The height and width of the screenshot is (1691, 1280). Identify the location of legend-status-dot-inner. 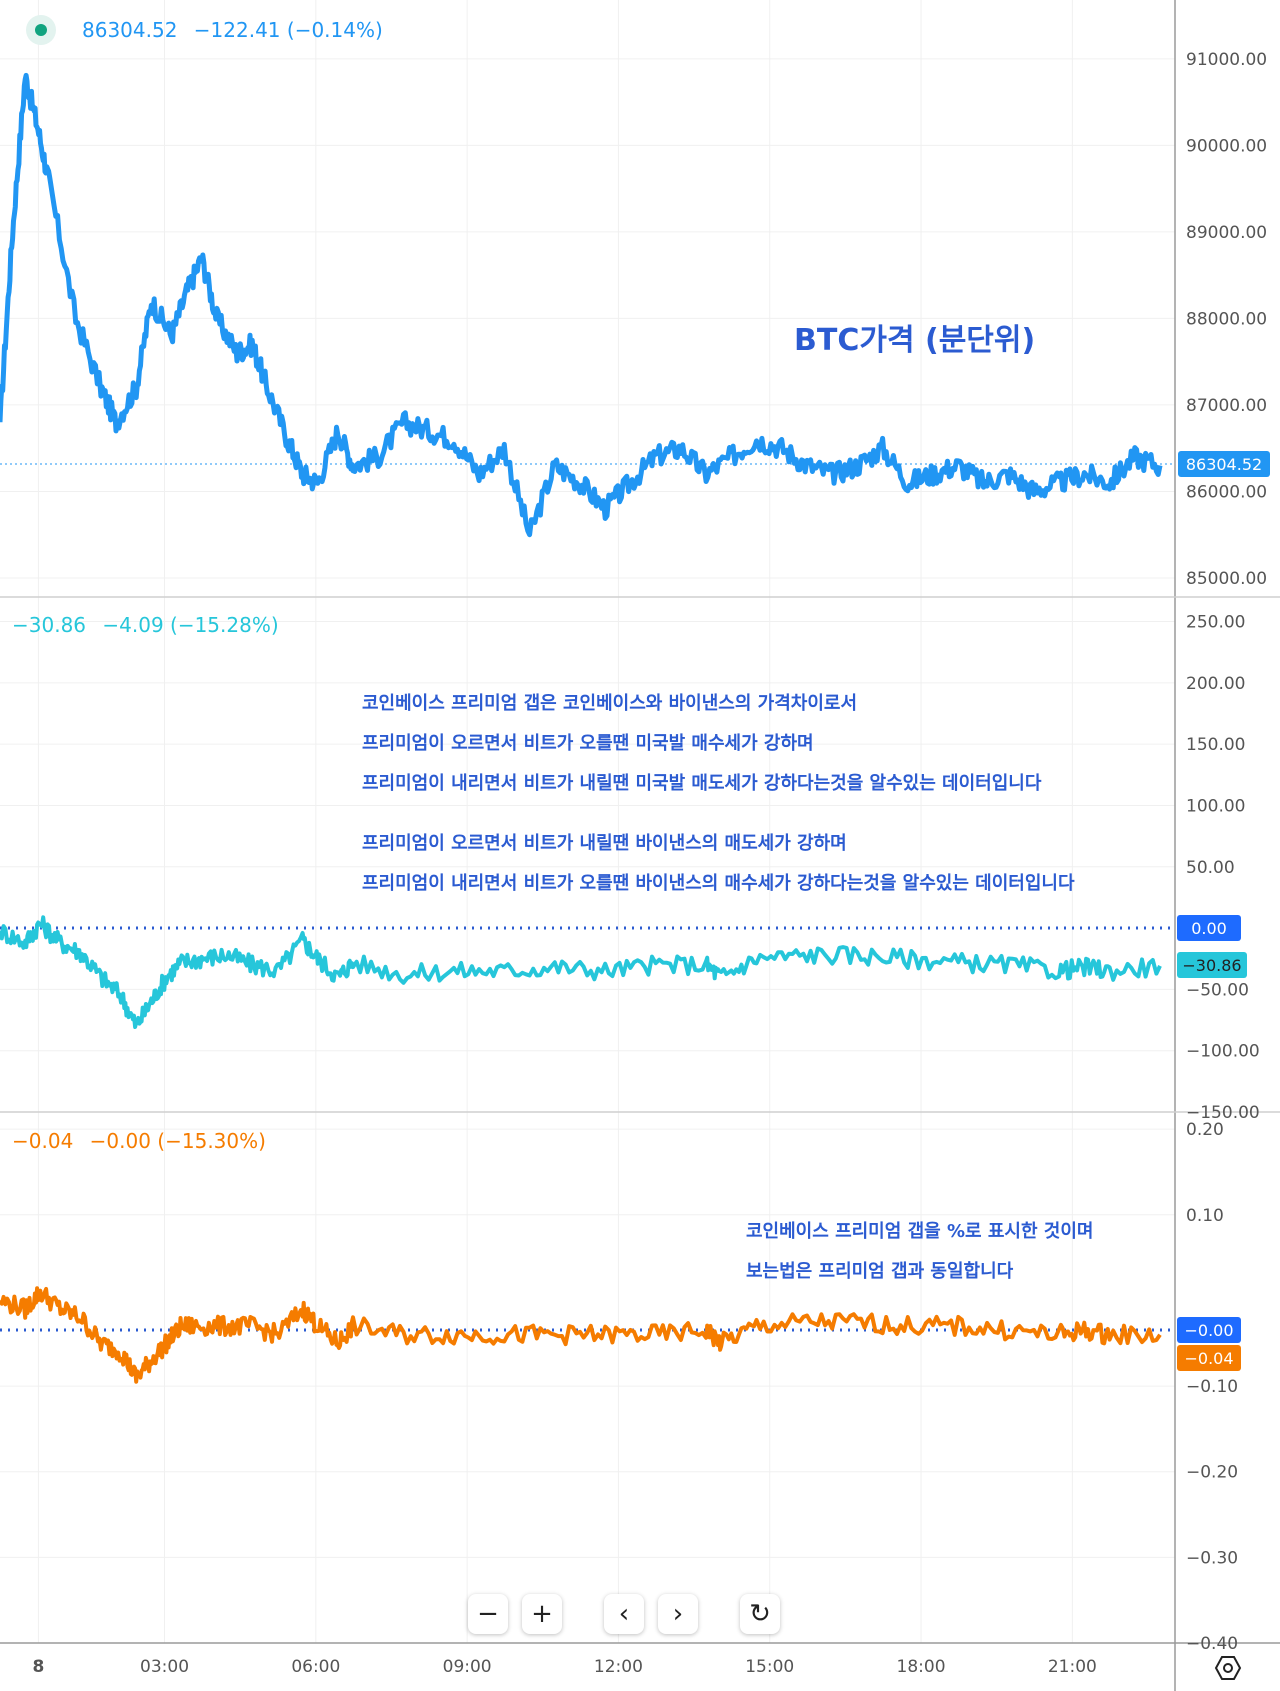
(41, 30).